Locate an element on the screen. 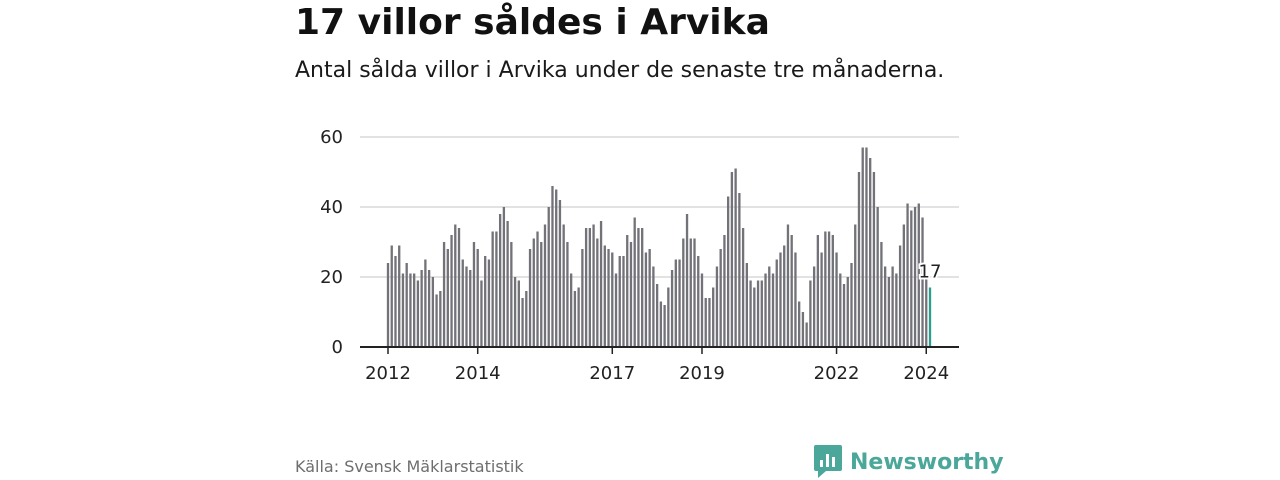  y-tick-label: 40 is located at coordinates (331, 207).